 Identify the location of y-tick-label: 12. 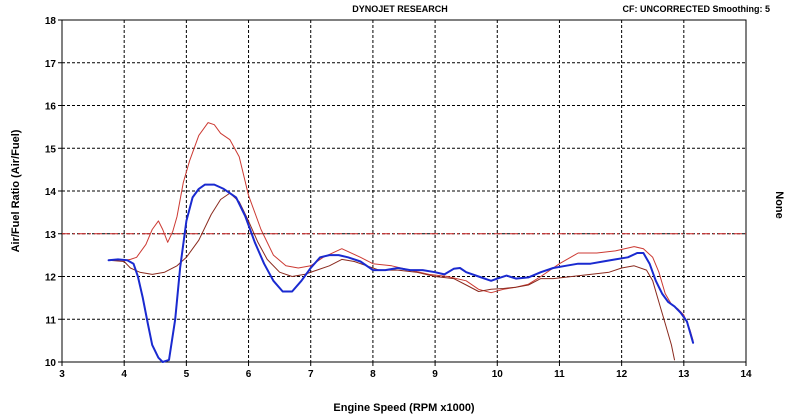
(51, 278).